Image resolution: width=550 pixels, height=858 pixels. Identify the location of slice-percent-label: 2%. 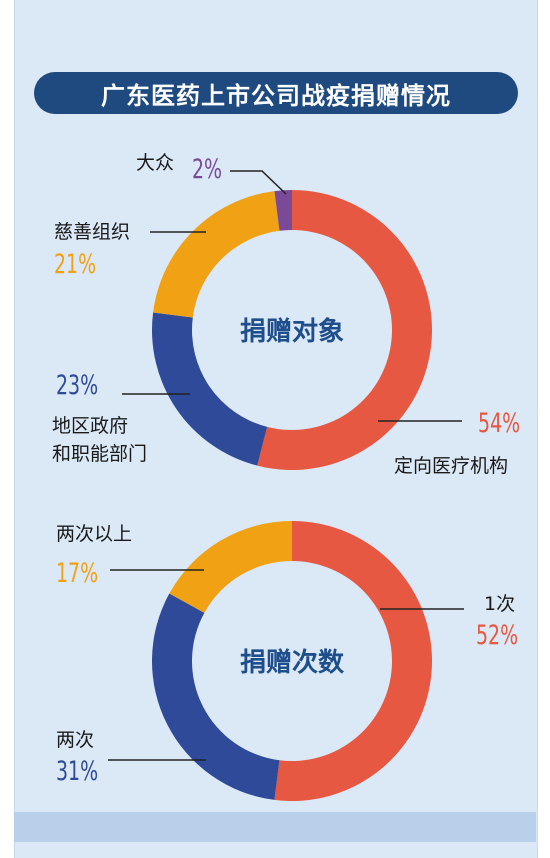
(207, 168).